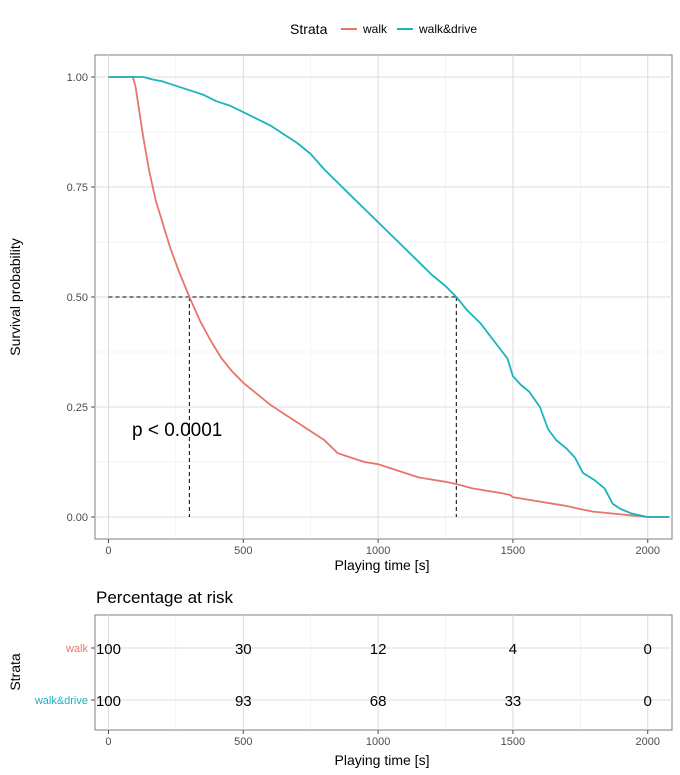 The width and height of the screenshot is (680, 775). Describe the element at coordinates (108, 551) in the screenshot. I see `x-tick-label: 0` at that location.